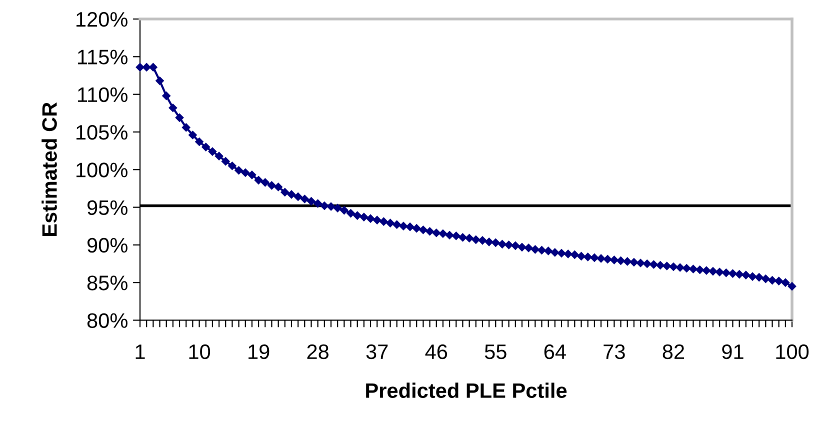 The height and width of the screenshot is (423, 814). Describe the element at coordinates (555, 352) in the screenshot. I see `x-tick-label: 64` at that location.